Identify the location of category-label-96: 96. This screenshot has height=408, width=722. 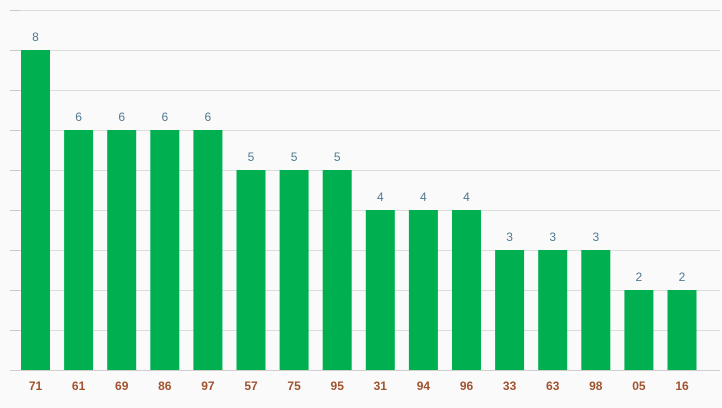
(467, 386).